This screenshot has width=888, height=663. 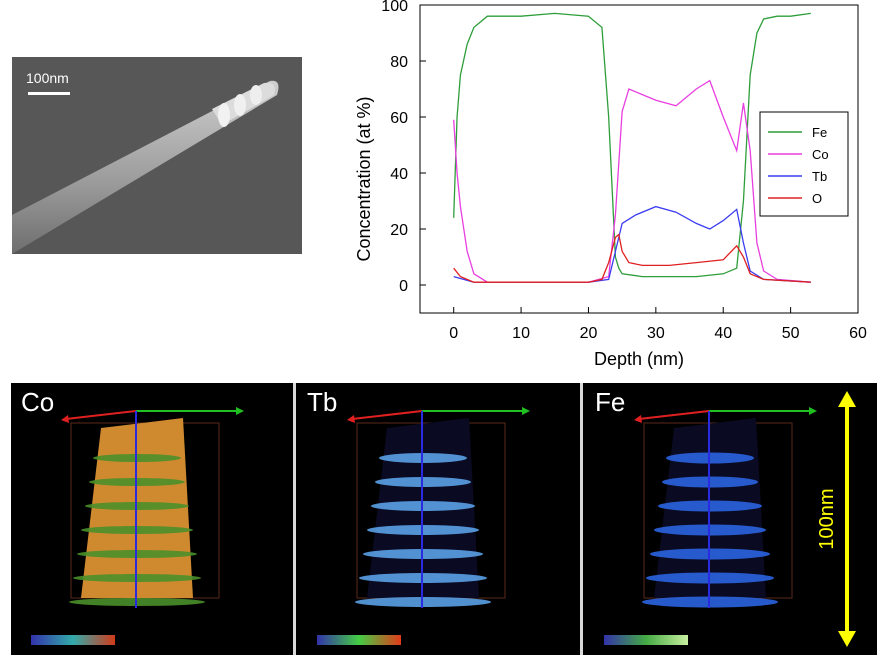 I want to click on y-tick-label: 40, so click(x=399, y=174).